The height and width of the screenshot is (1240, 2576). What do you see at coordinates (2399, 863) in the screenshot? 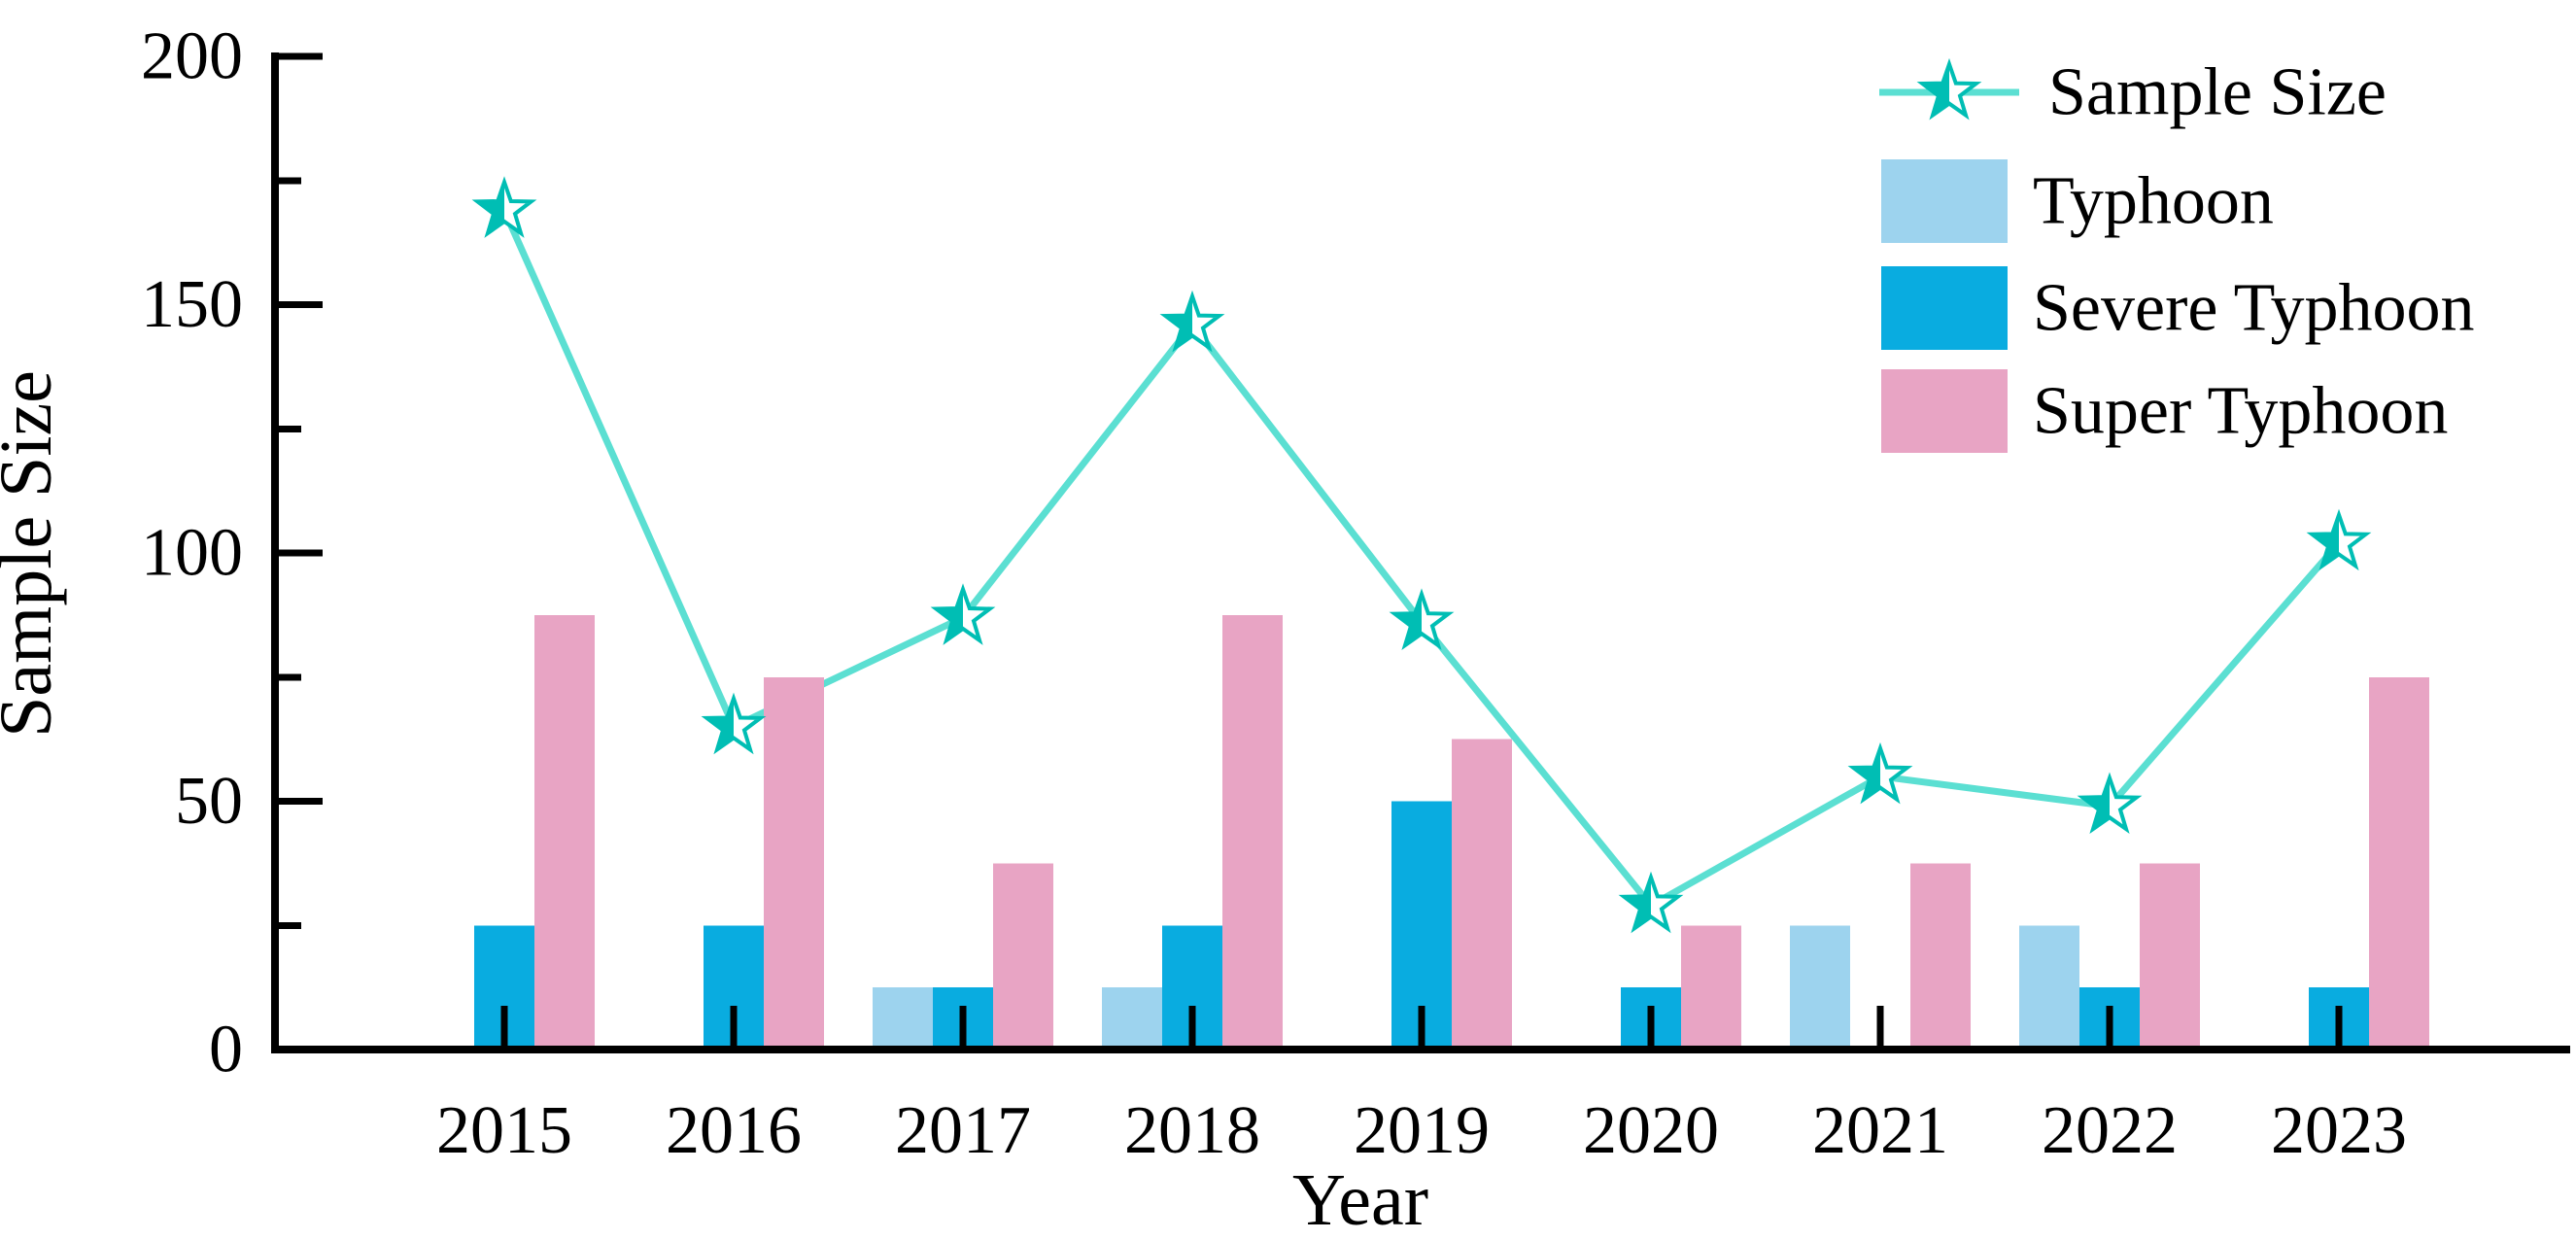
I see `bar-super-typhoon-2023` at bounding box center [2399, 863].